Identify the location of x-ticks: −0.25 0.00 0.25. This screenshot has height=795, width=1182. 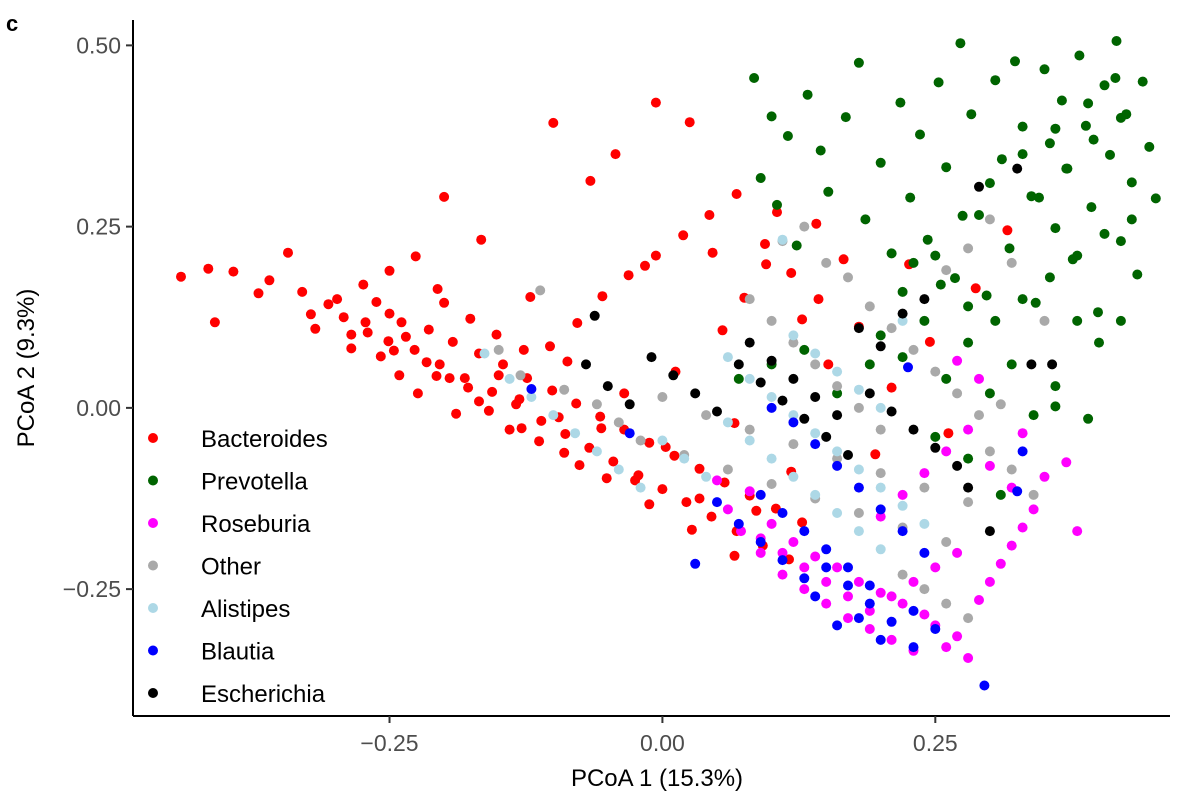
(659, 736).